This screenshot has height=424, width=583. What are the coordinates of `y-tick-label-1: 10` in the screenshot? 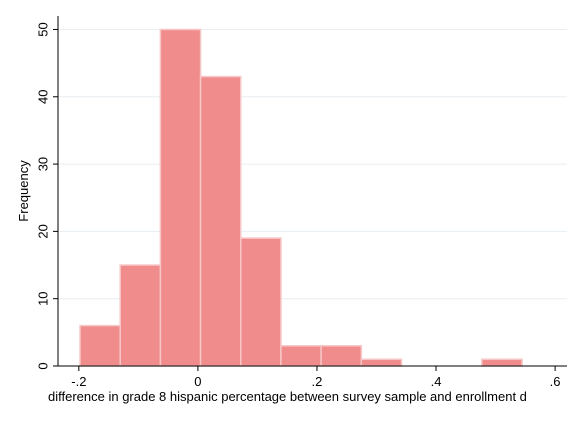 It's located at (43, 298).